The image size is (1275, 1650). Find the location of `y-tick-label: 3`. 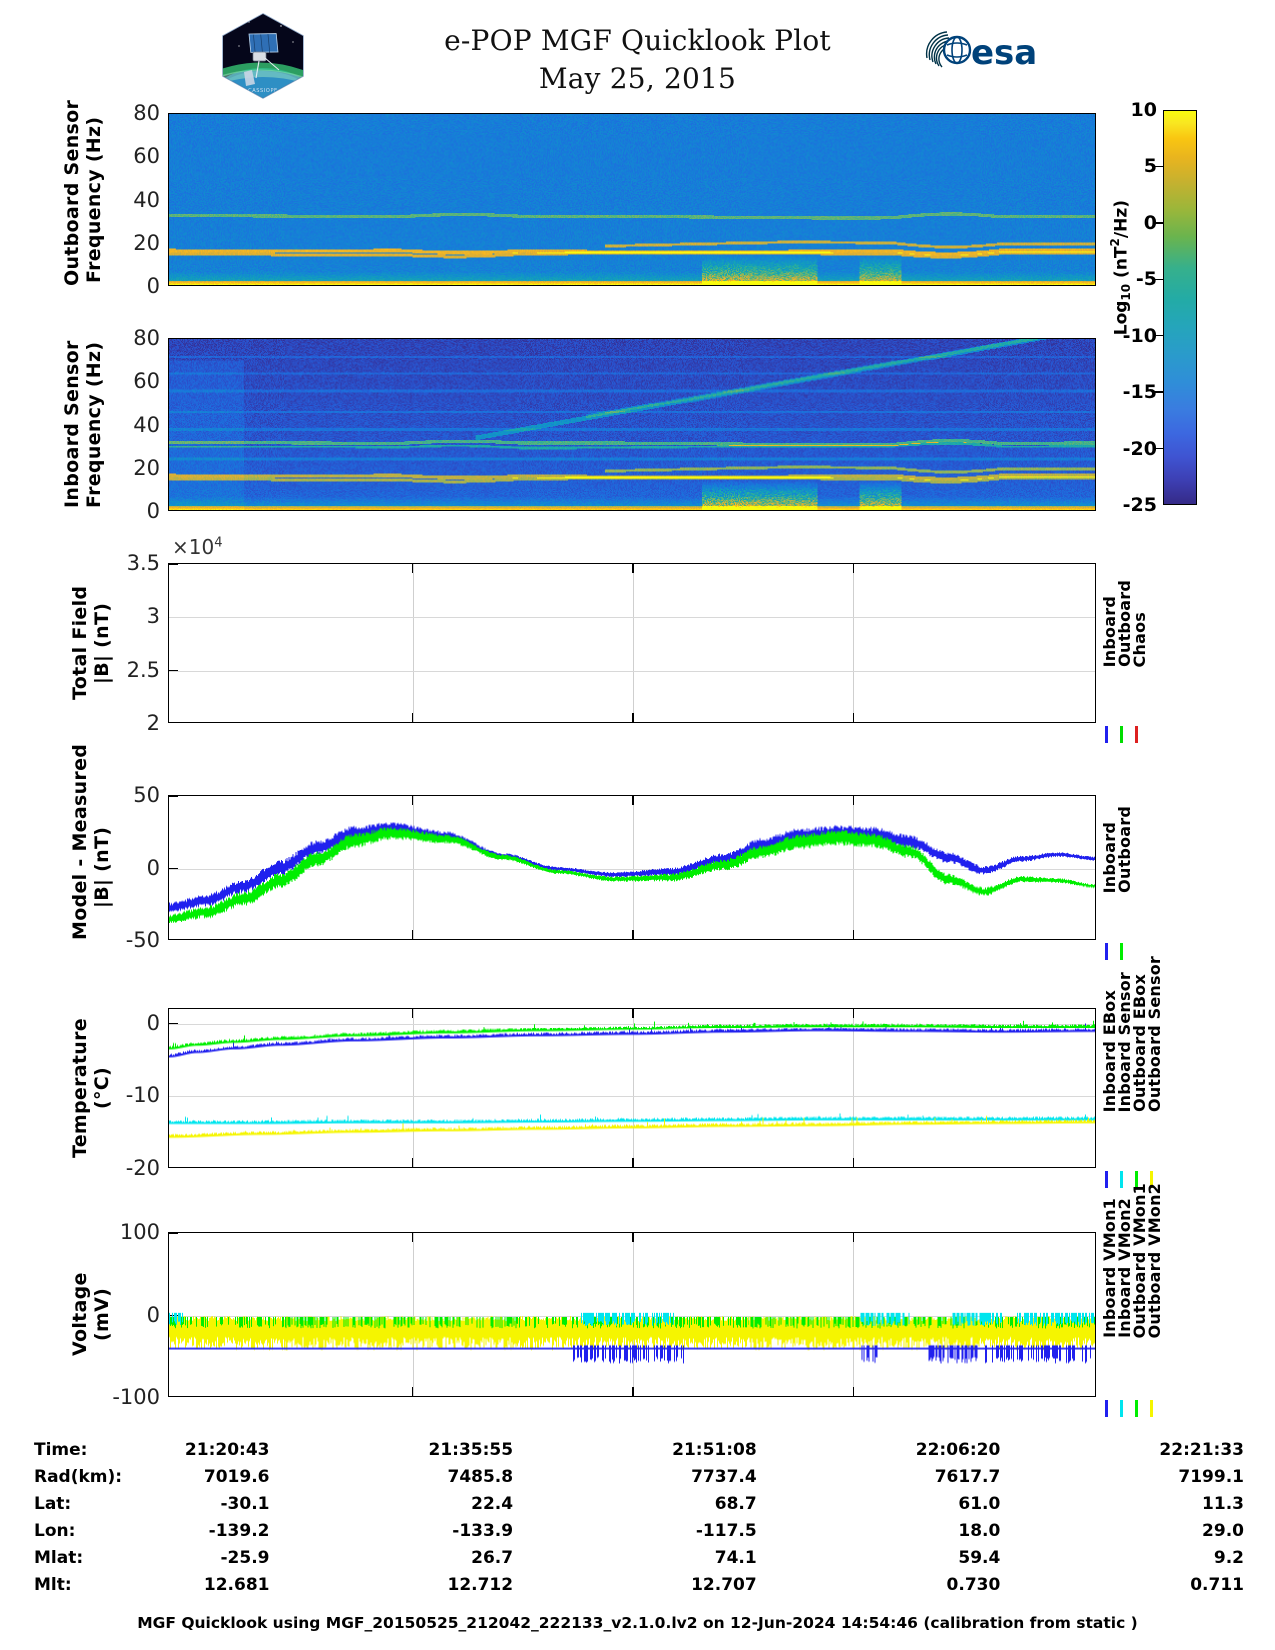

y-tick-label: 3 is located at coordinates (153, 616).